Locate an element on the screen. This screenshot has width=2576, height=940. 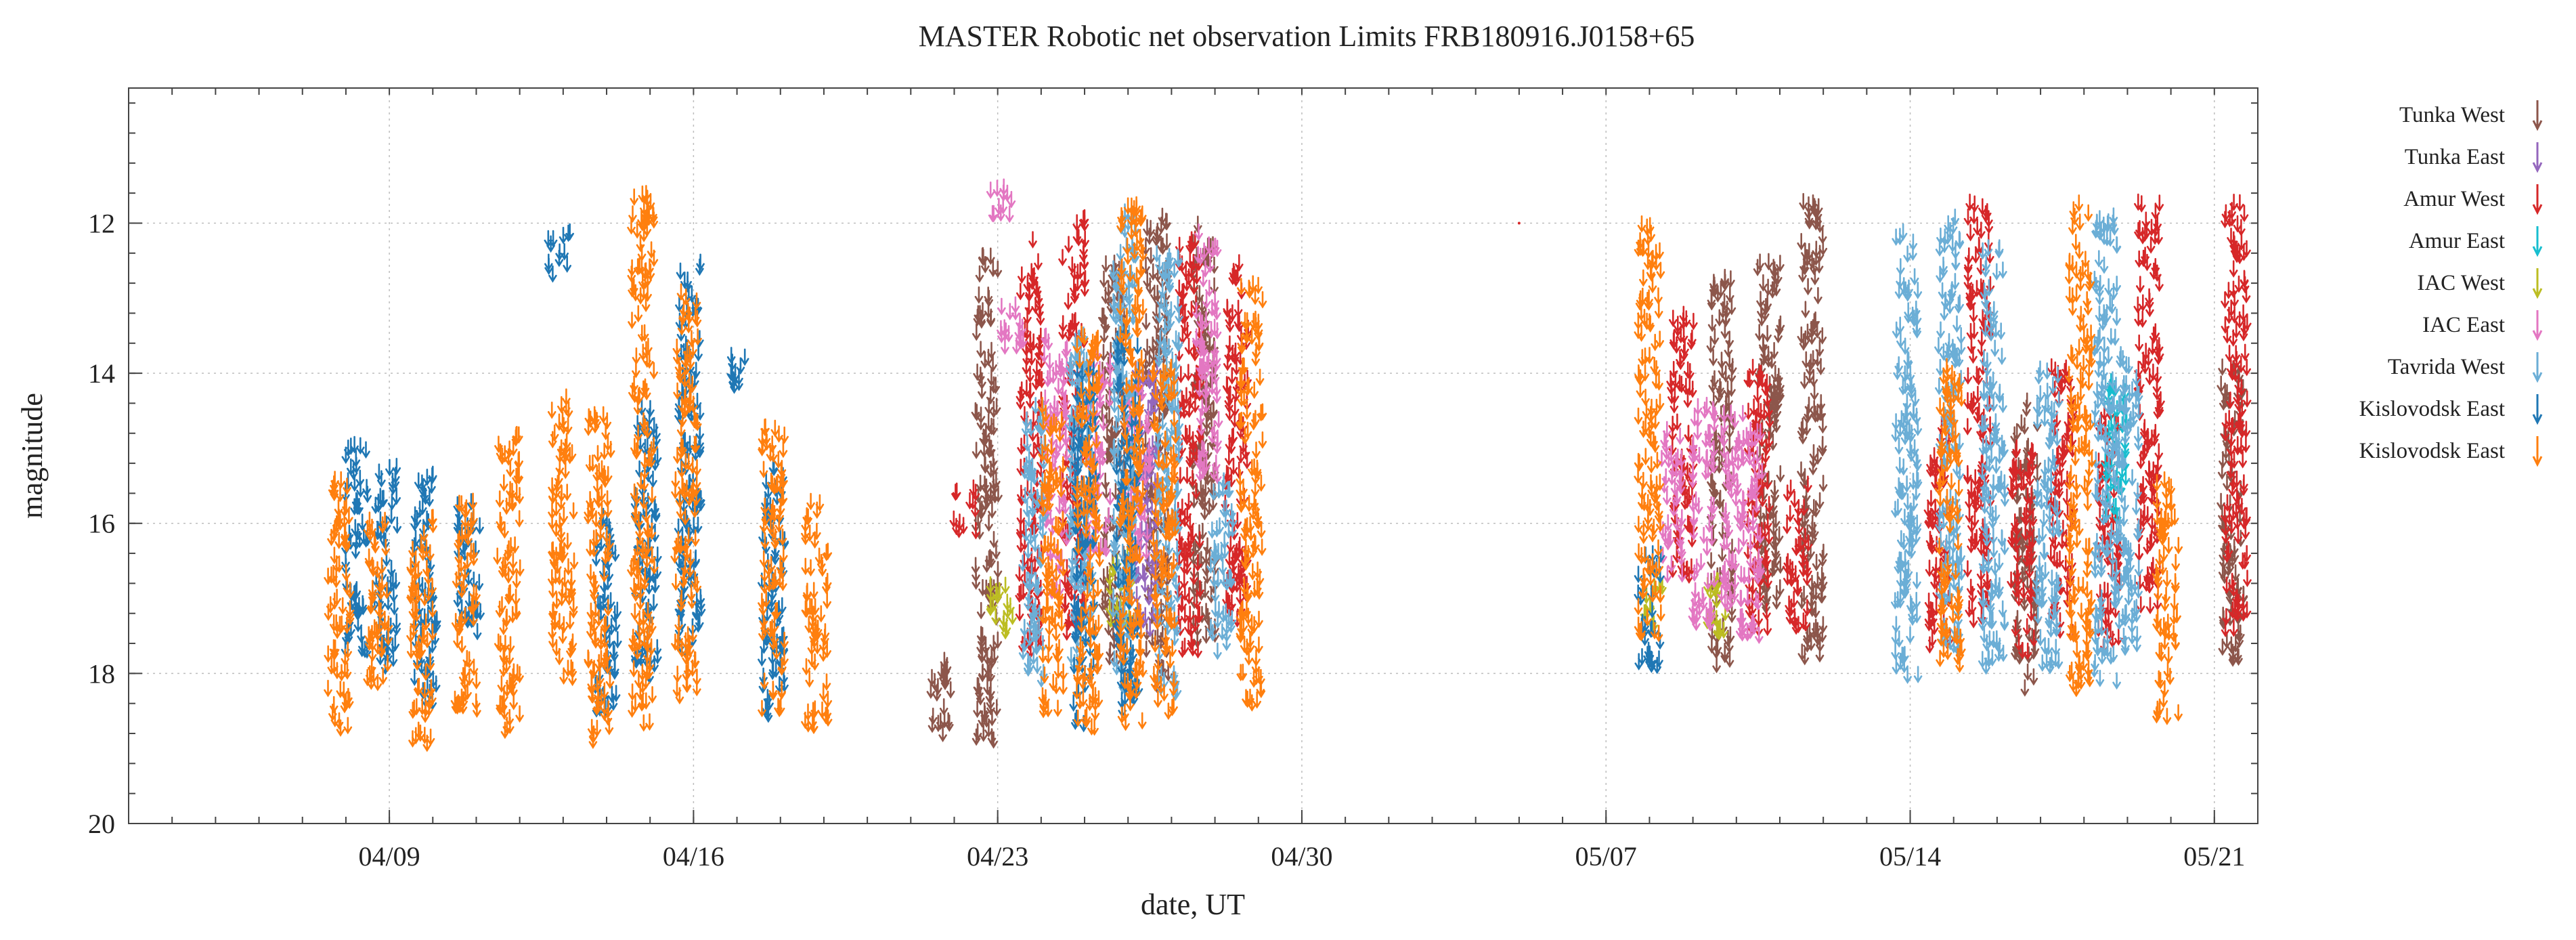
legend-item: Tunka West is located at coordinates (2471, 115).